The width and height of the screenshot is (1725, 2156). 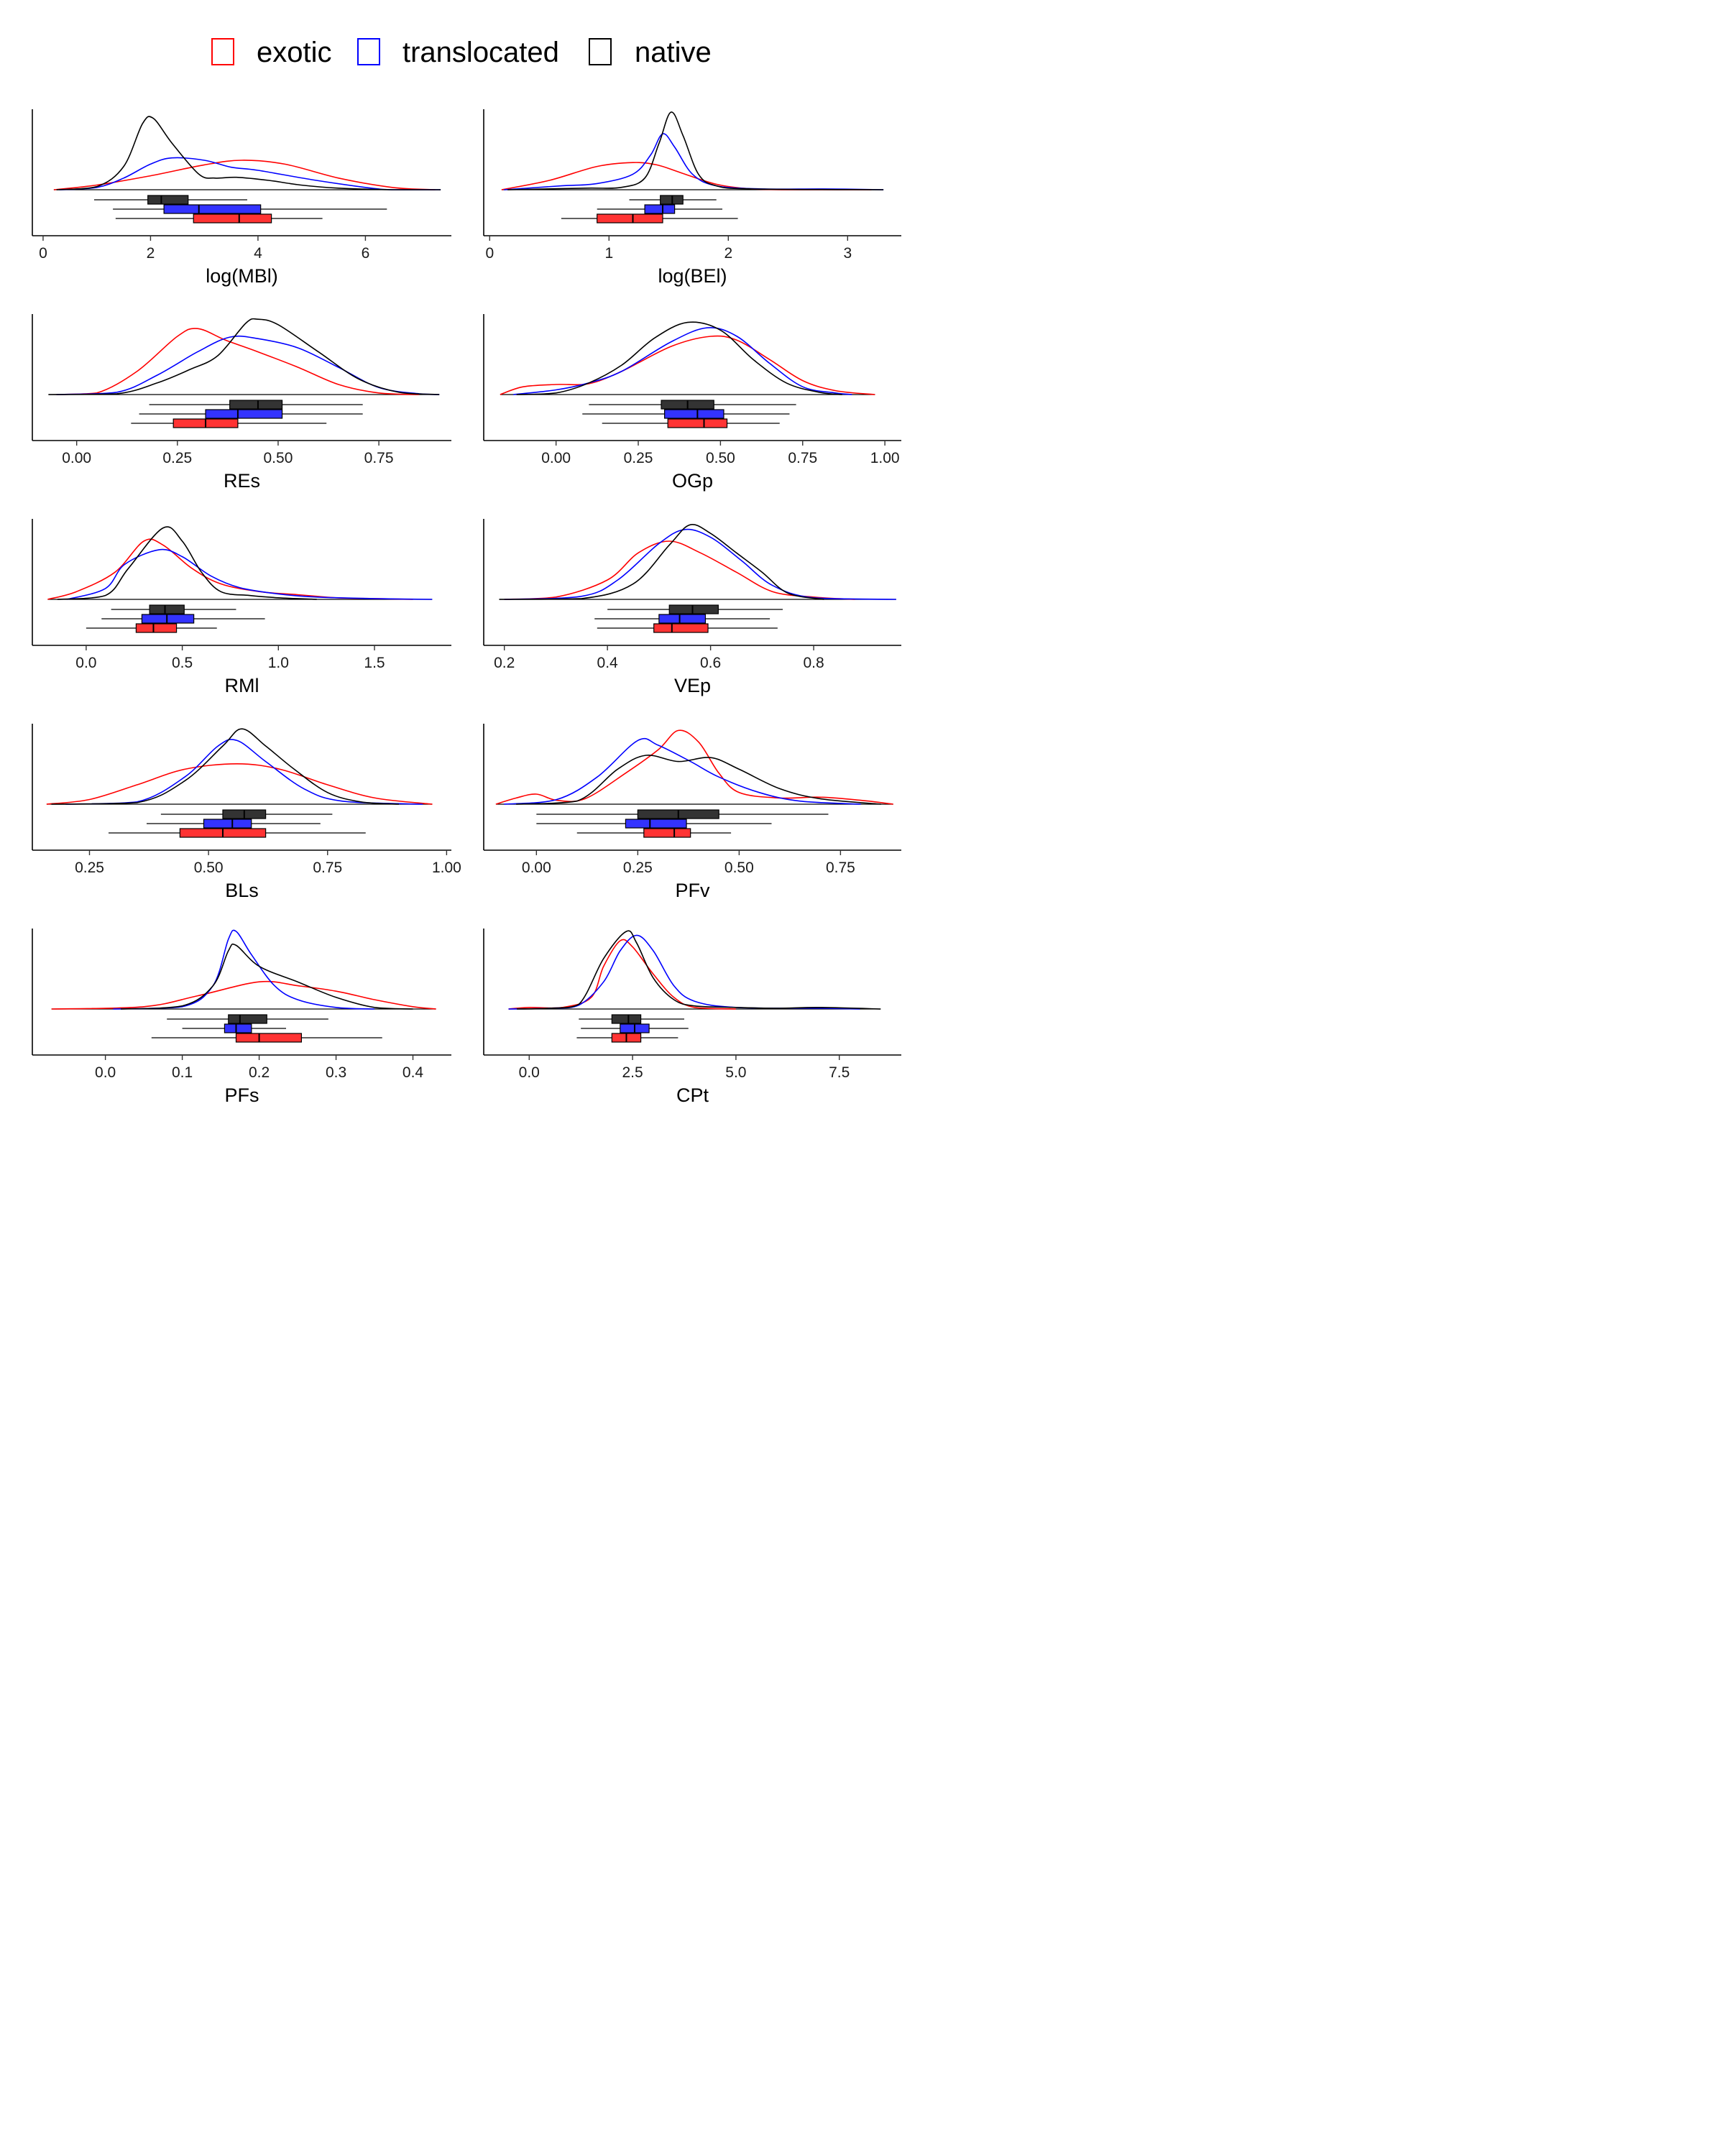 What do you see at coordinates (366, 253) in the screenshot?
I see `x-tick-label: 6` at bounding box center [366, 253].